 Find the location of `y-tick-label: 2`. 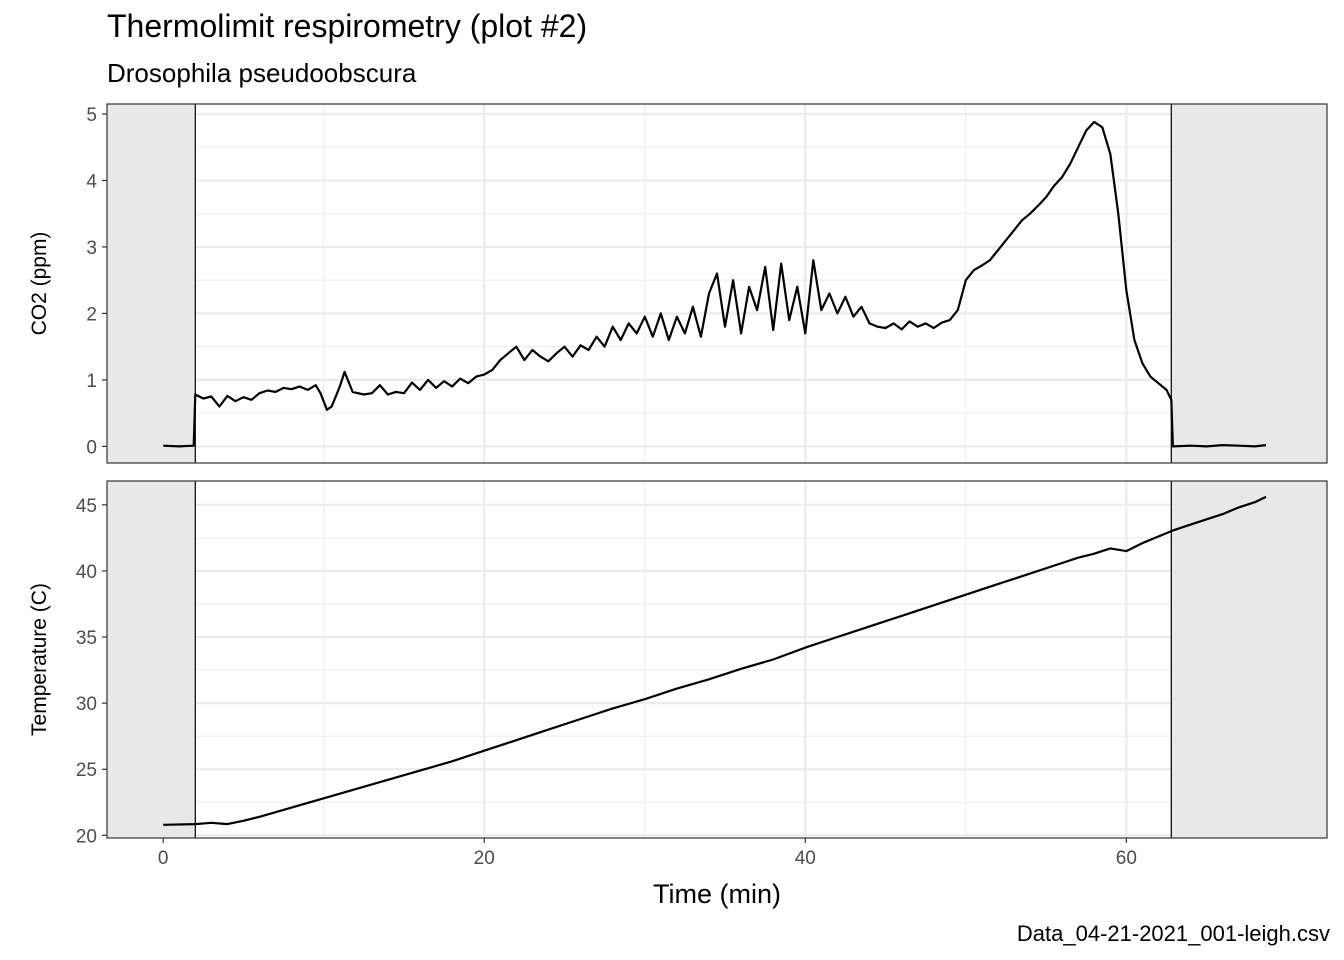

y-tick-label: 2 is located at coordinates (91, 314).